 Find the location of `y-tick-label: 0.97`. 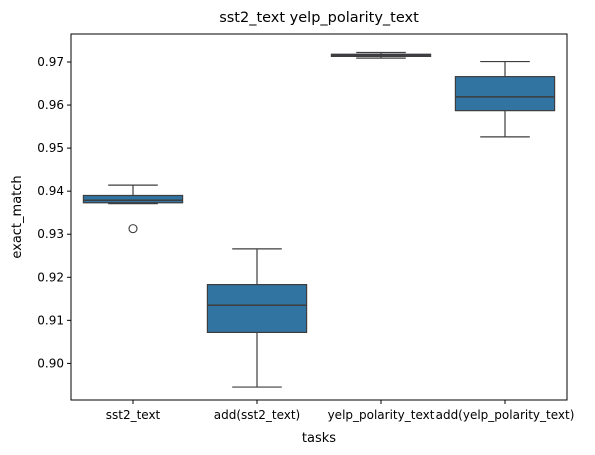

y-tick-label: 0.97 is located at coordinates (50, 62).